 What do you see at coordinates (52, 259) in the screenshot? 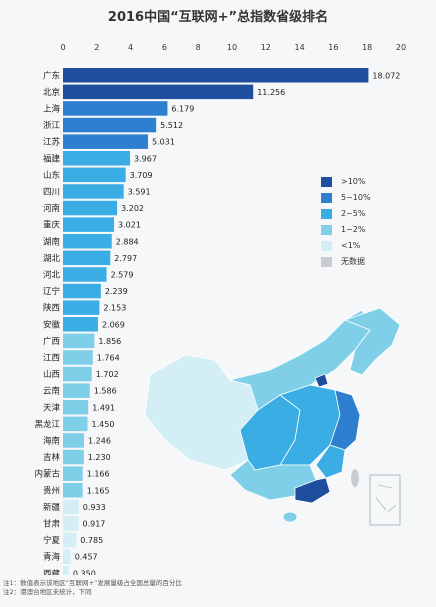
I see `category-label: 湖北` at bounding box center [52, 259].